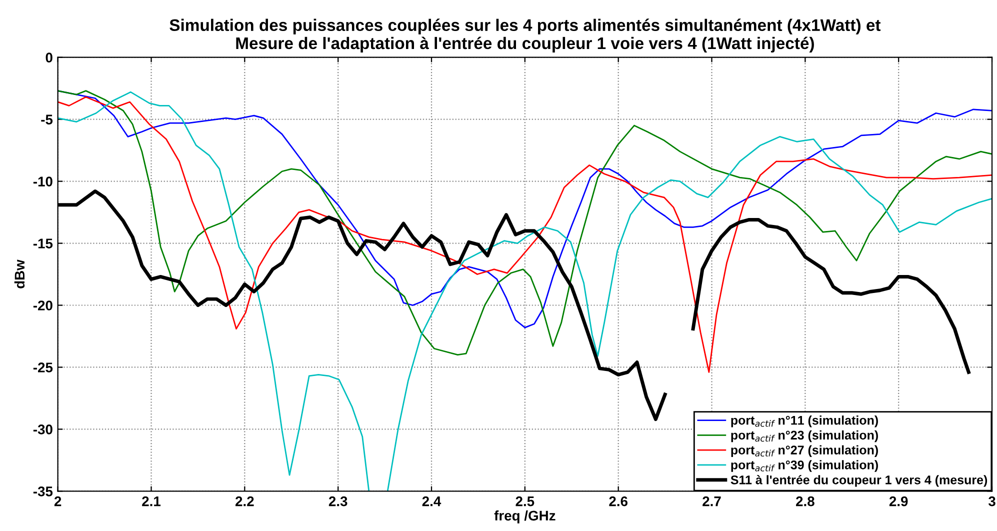 The image size is (997, 531). What do you see at coordinates (151, 501) in the screenshot?
I see `x-tick-label: 2.1` at bounding box center [151, 501].